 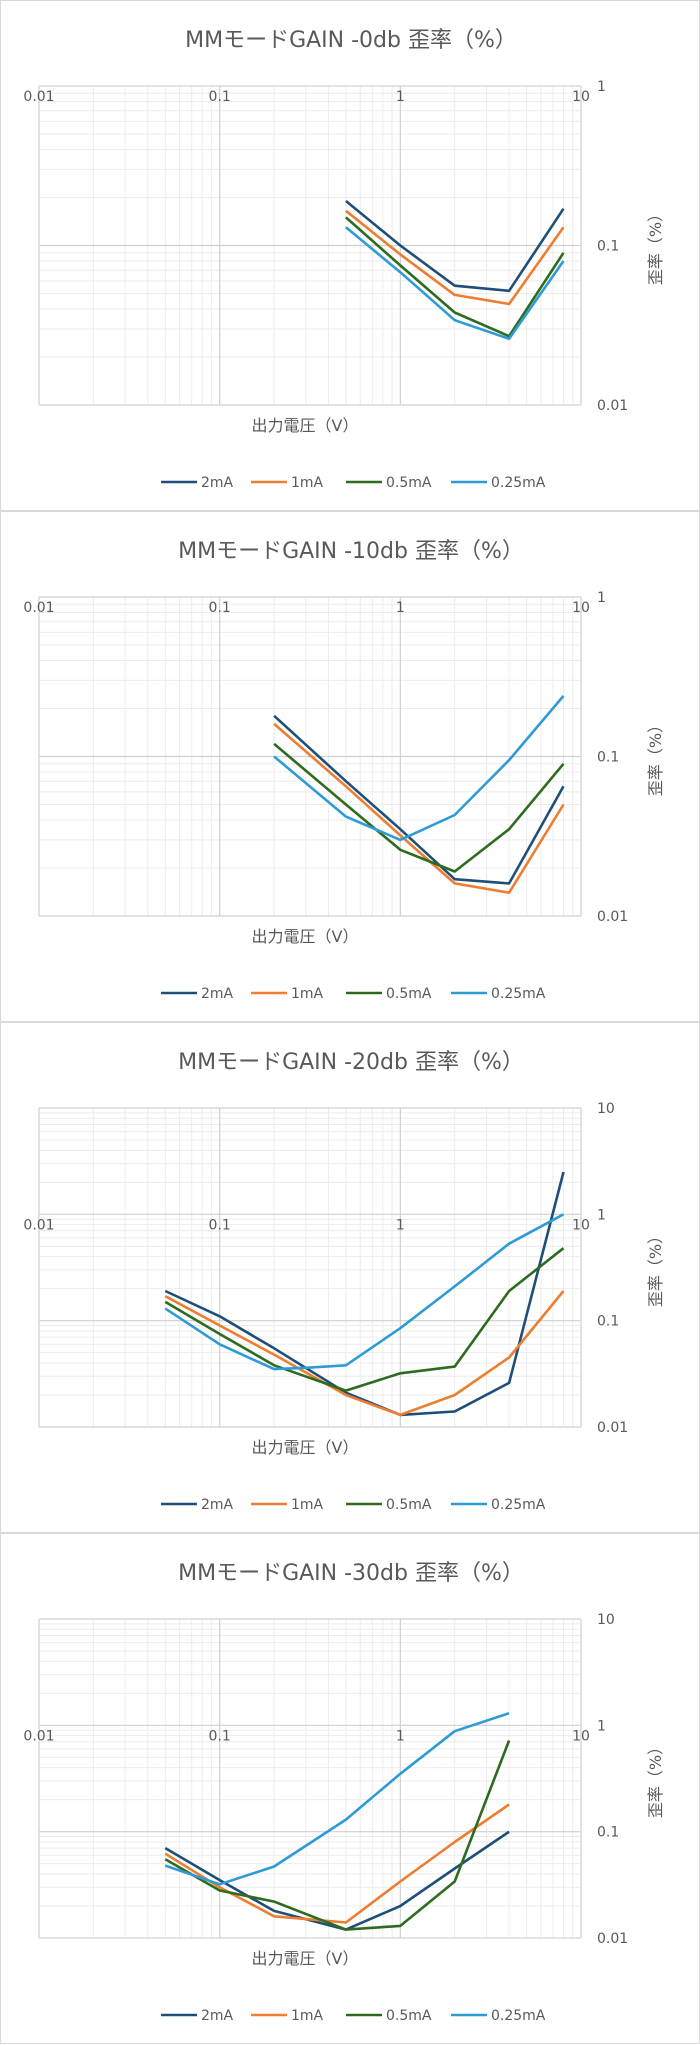 What do you see at coordinates (351, 40) in the screenshot?
I see `chart-title: MMモードGAIN -0db 歪率（%）` at bounding box center [351, 40].